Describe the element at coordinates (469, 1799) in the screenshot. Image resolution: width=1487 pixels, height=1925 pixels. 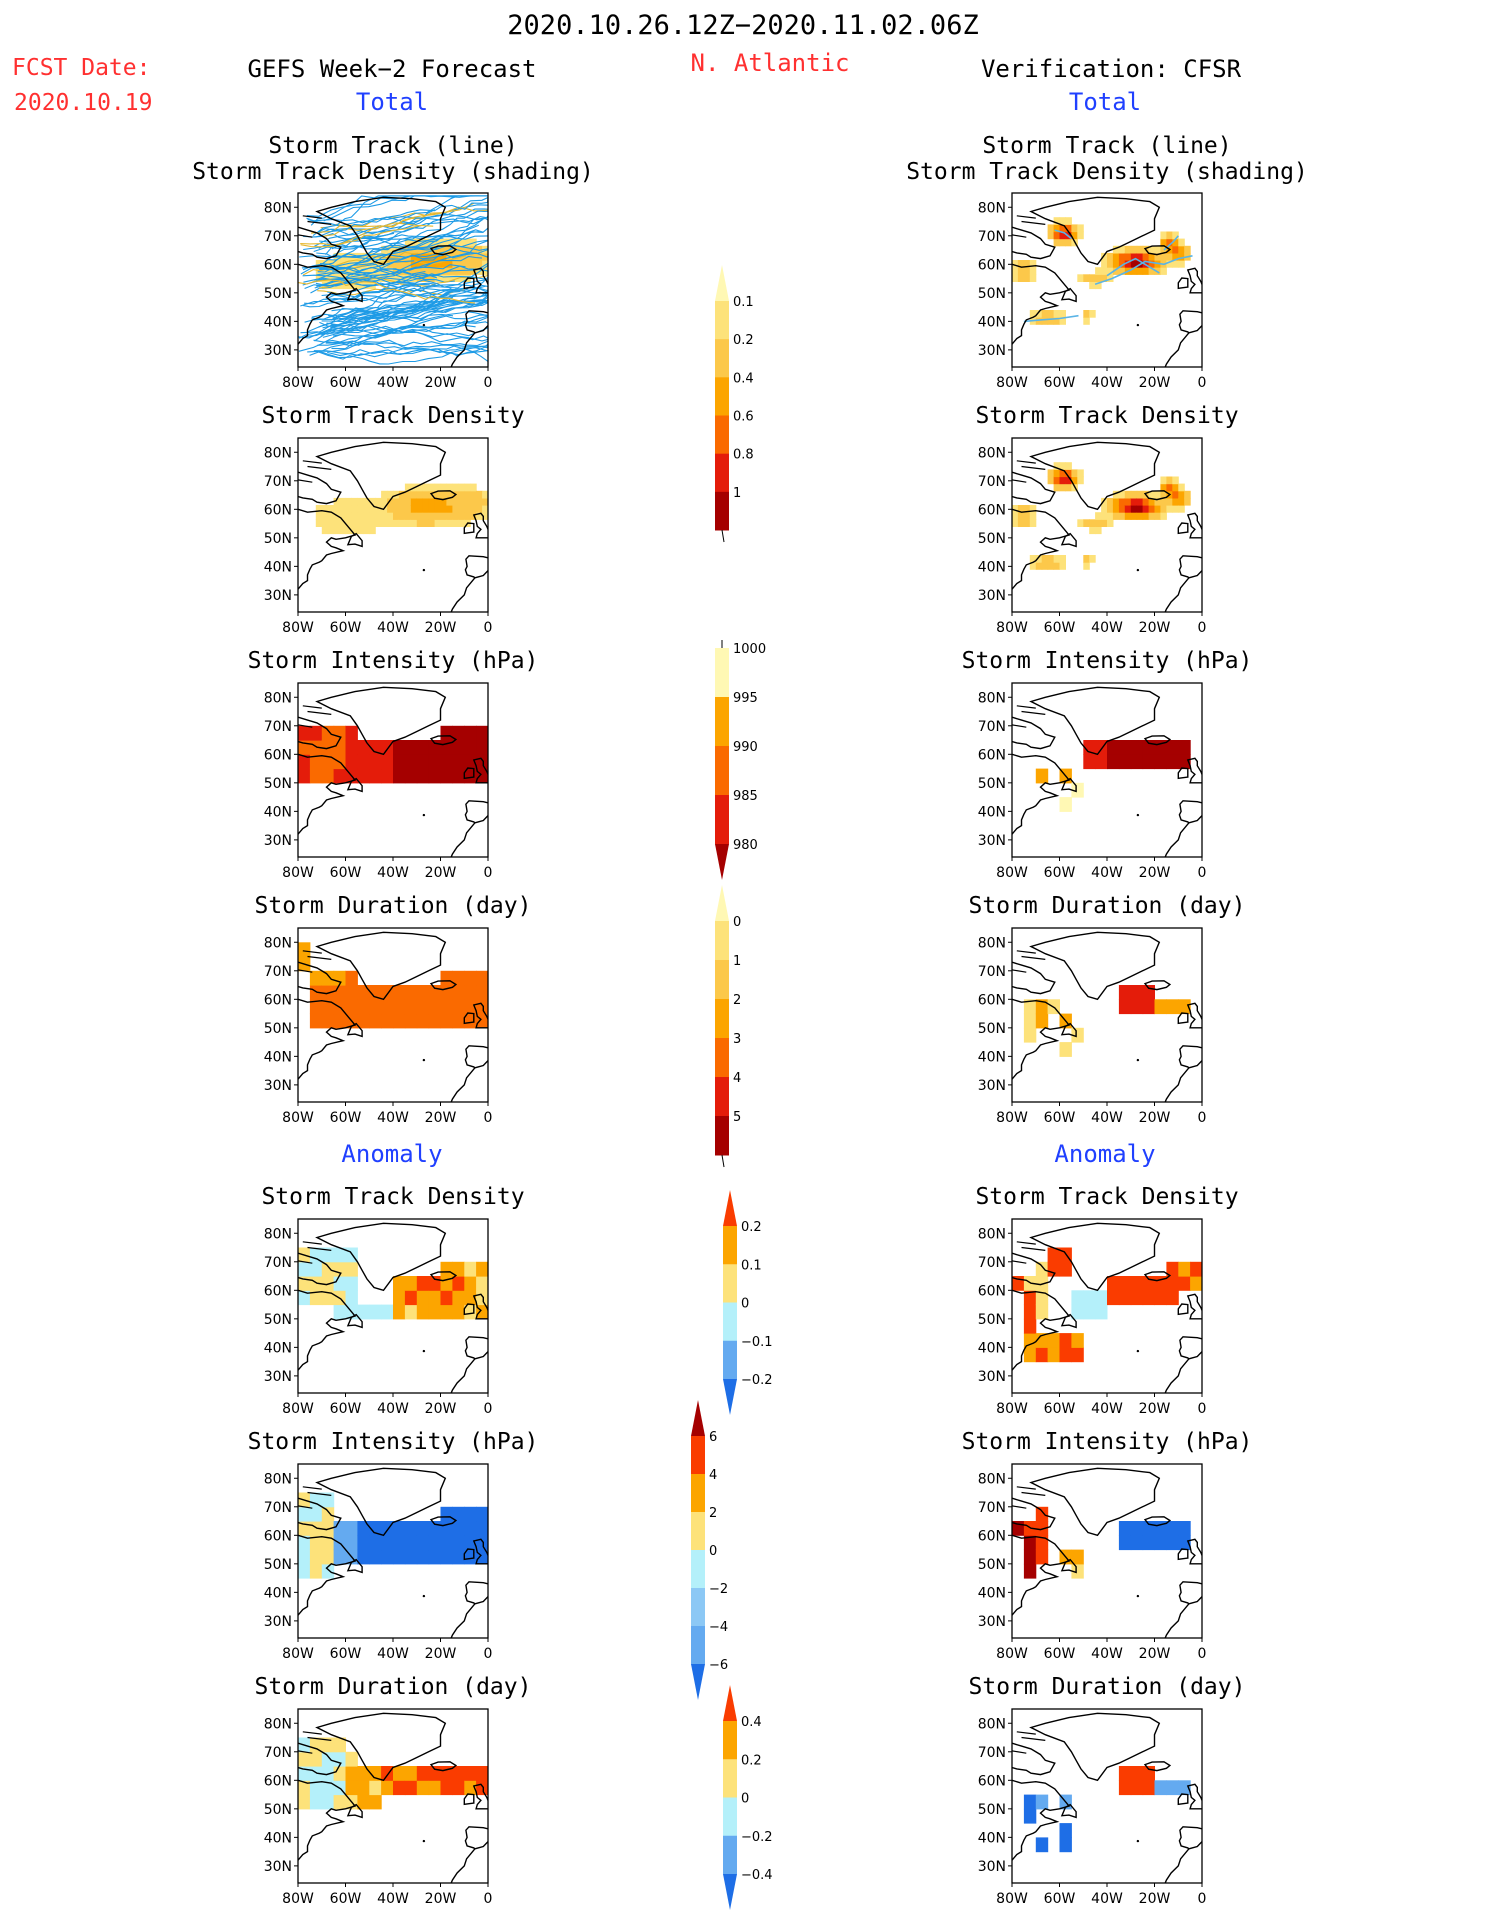
I see `ireland-coast` at that location.